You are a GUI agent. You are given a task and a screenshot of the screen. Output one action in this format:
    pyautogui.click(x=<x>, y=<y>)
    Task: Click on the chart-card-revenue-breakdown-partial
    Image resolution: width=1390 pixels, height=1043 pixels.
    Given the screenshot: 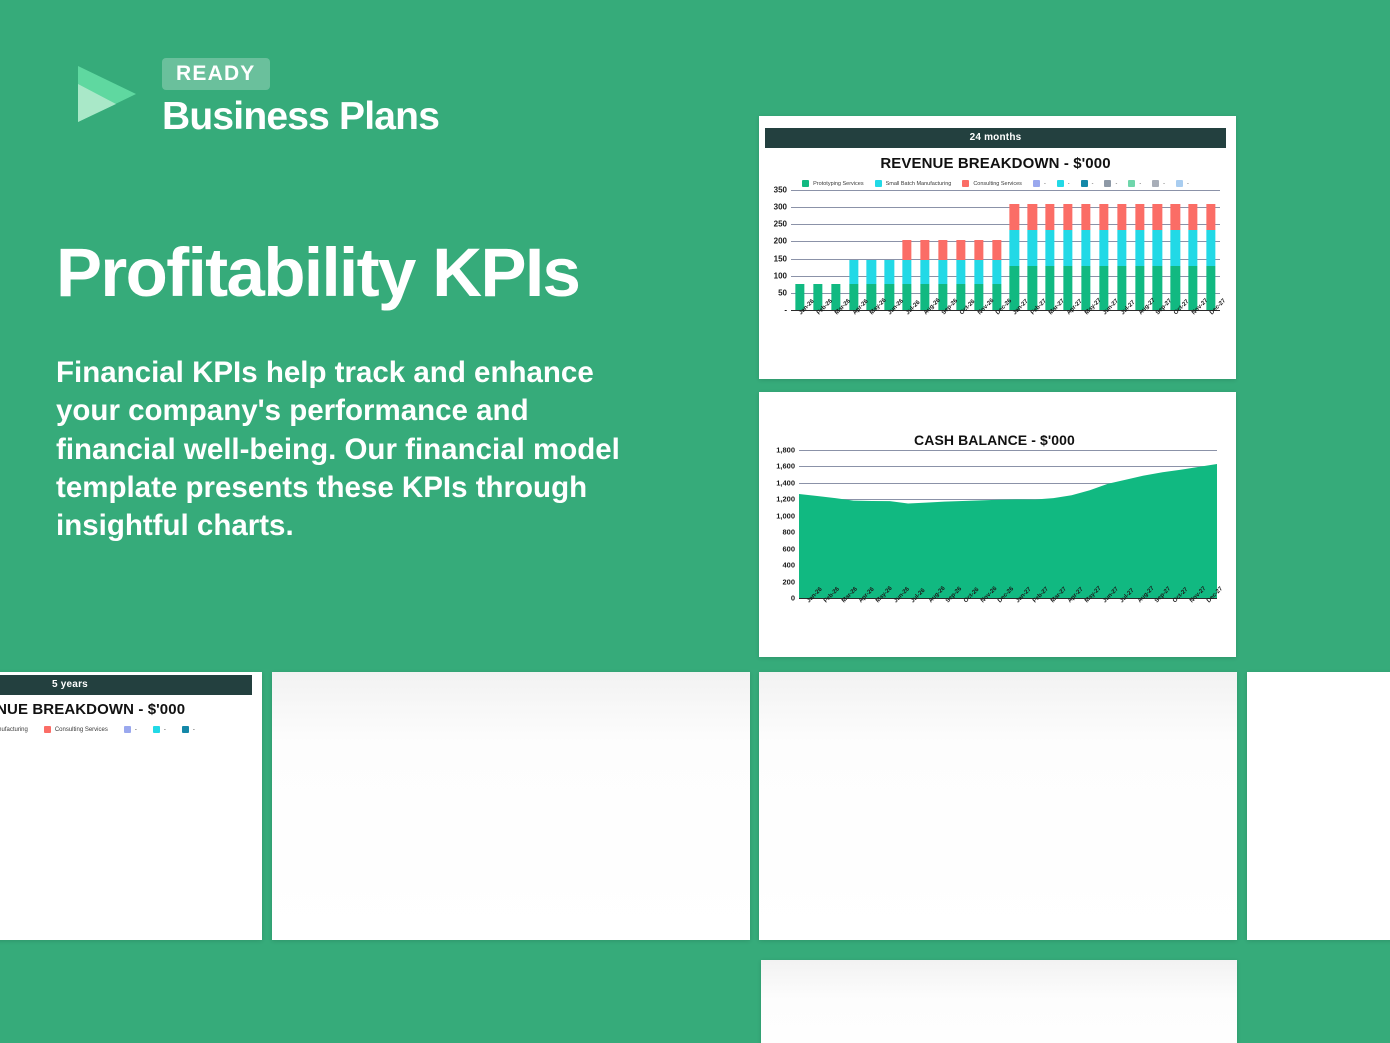 What is the action you would take?
    pyautogui.click(x=1318, y=806)
    